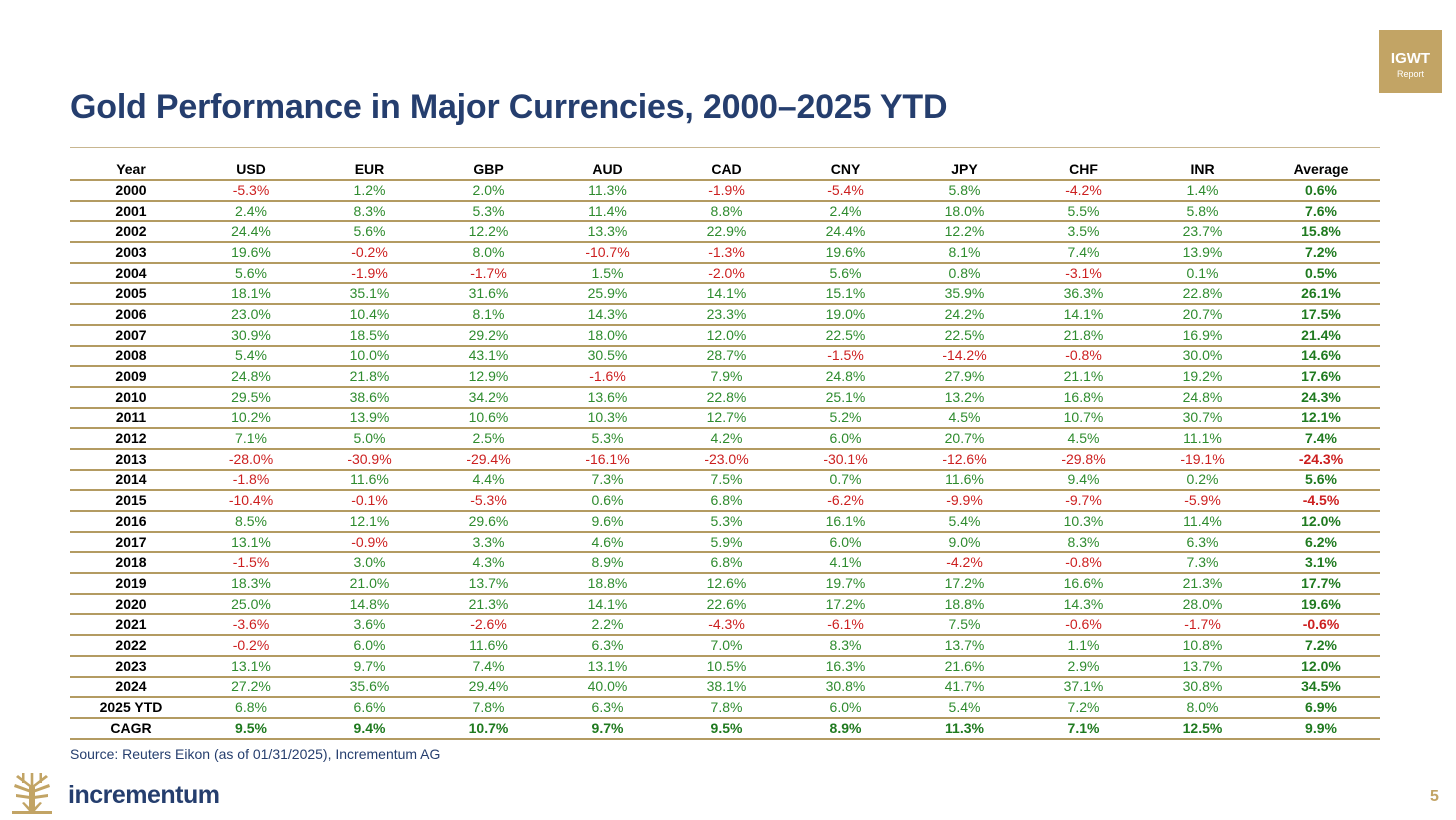 This screenshot has width=1456, height=820. Describe the element at coordinates (488, 397) in the screenshot. I see `value-cell: 34.2%` at that location.